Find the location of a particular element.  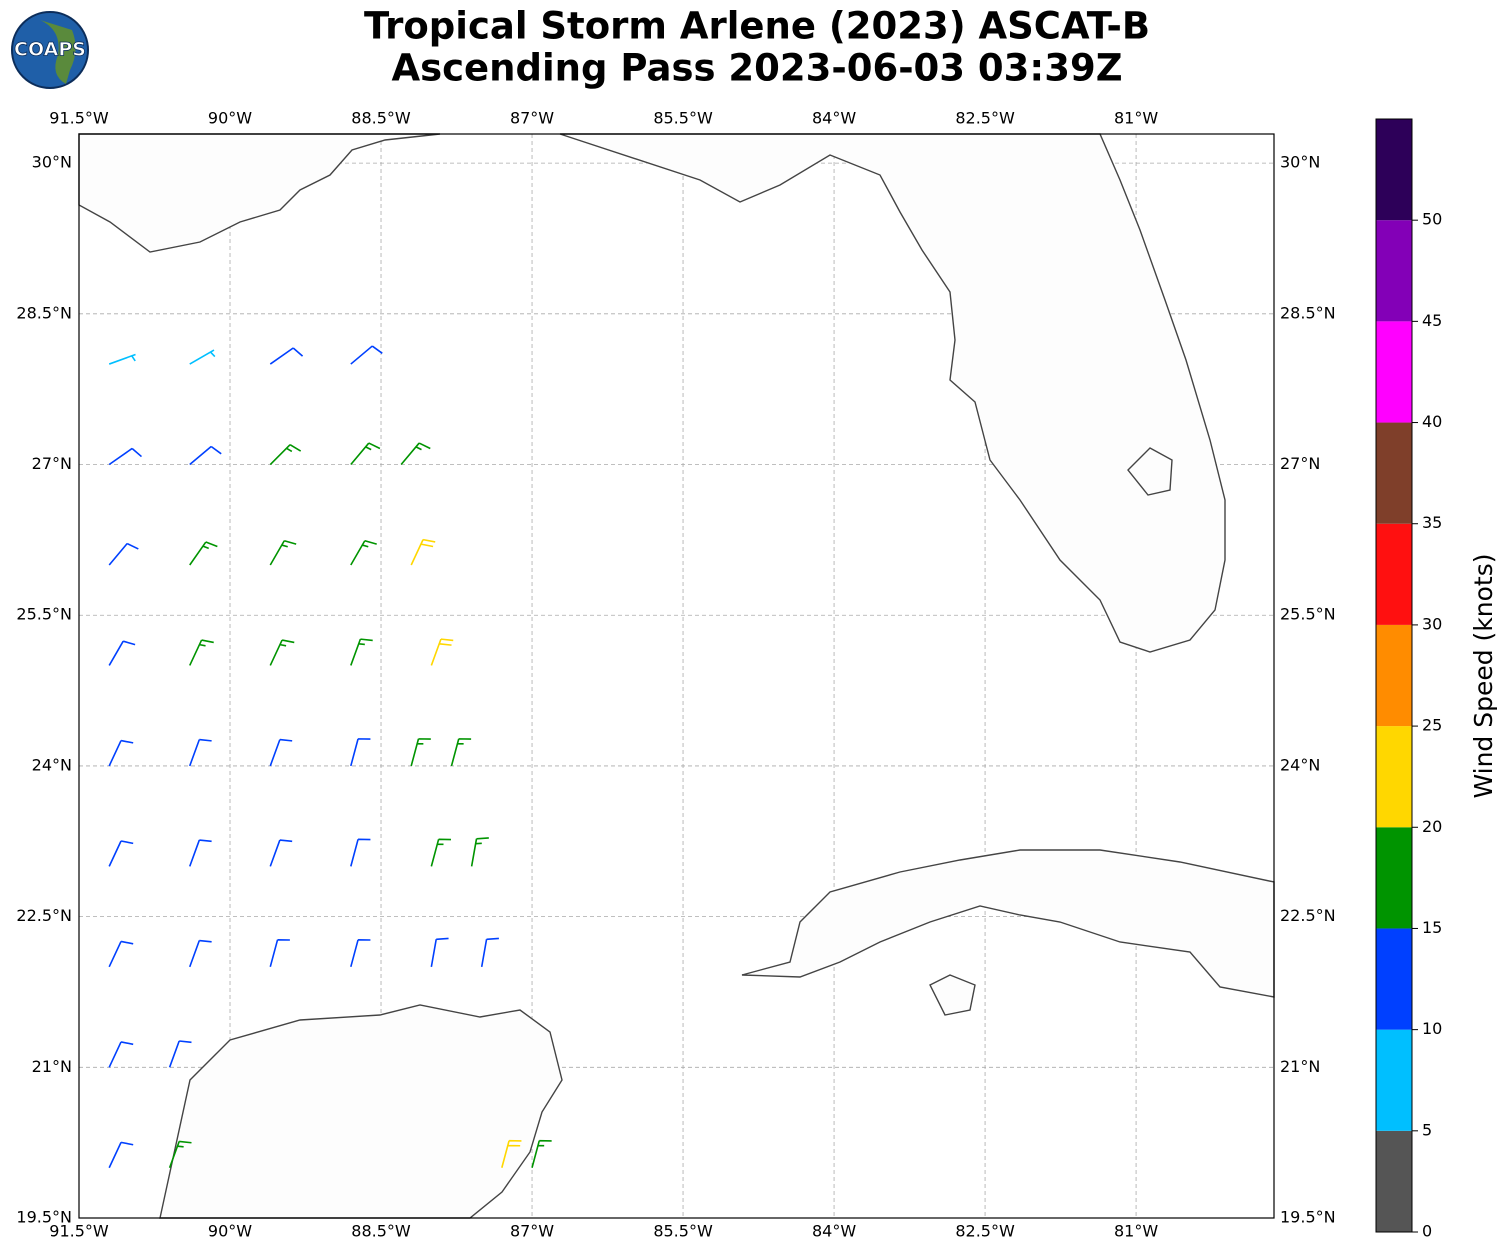

x-tick-label: 85.5°W is located at coordinates (683, 1231).